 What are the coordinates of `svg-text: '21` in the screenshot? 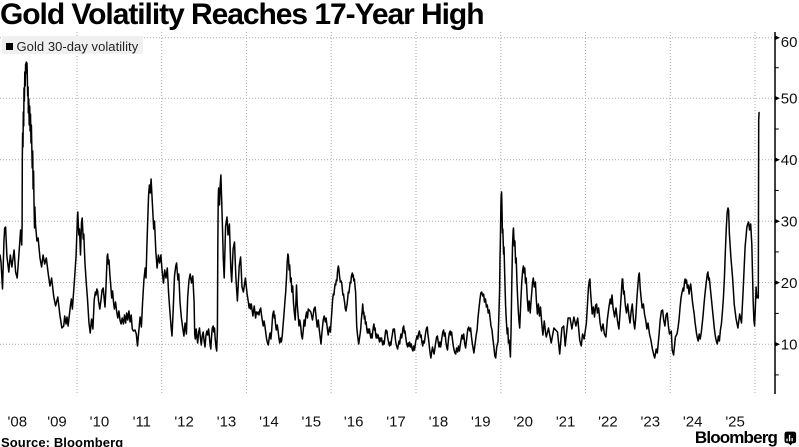 It's located at (566, 422).